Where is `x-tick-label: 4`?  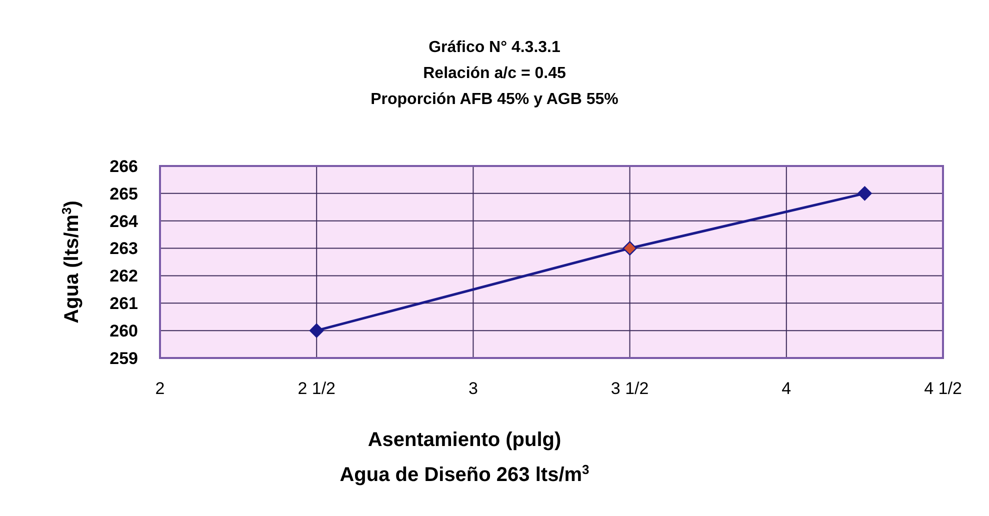
x-tick-label: 4 is located at coordinates (787, 388).